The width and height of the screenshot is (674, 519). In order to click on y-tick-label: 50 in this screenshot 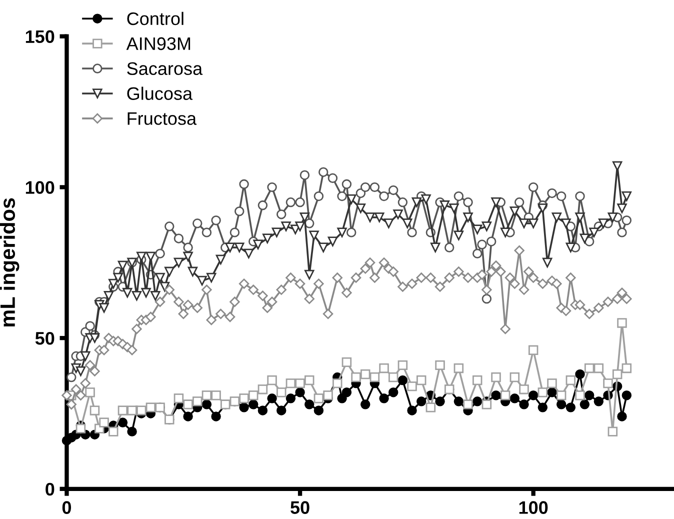, I will do `click(44, 338)`.